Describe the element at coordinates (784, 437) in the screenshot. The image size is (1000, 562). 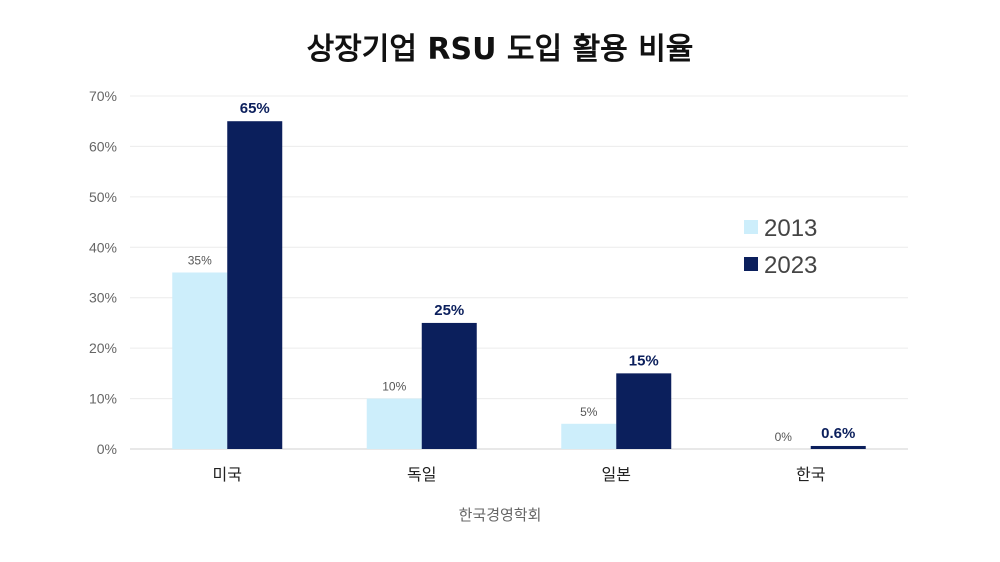
I see `data-label: 0%` at that location.